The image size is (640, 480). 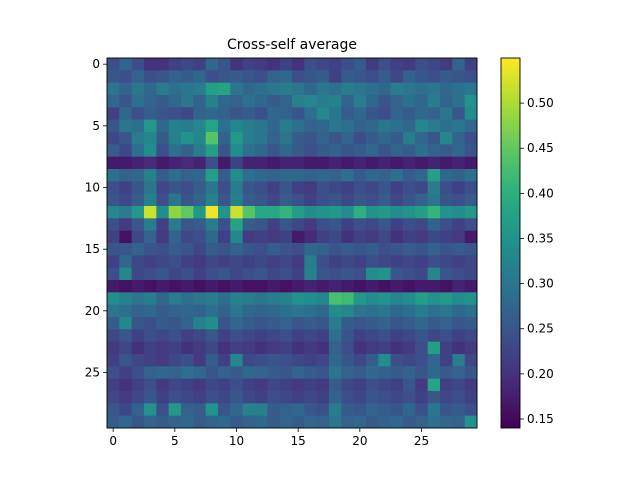 What do you see at coordinates (175, 441) in the screenshot?
I see `x-tick-label: 5` at bounding box center [175, 441].